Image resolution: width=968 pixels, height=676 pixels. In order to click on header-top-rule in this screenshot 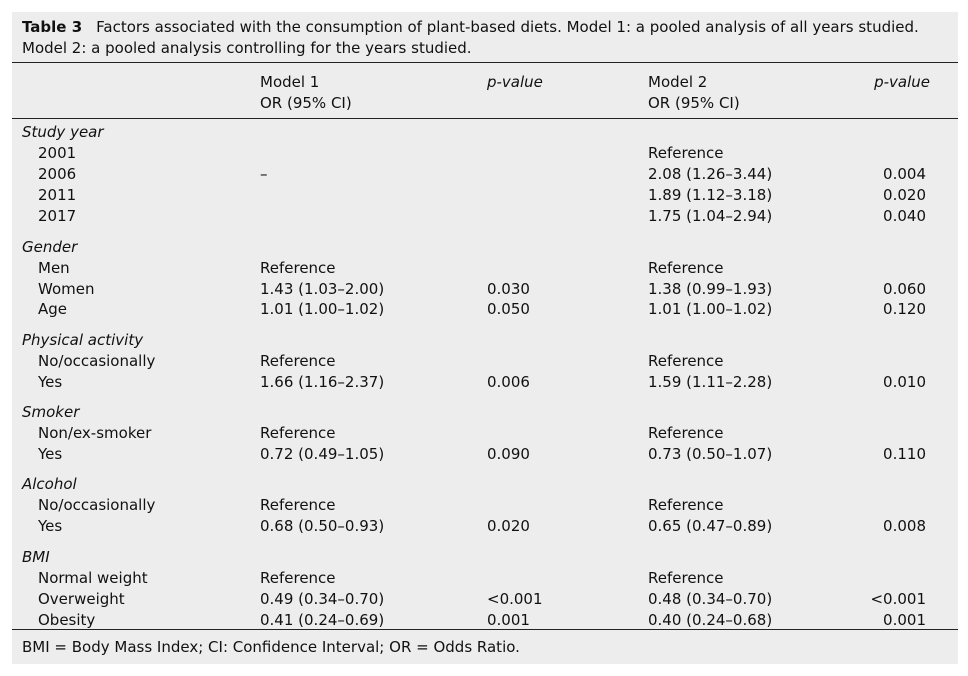, I will do `click(485, 62)`.